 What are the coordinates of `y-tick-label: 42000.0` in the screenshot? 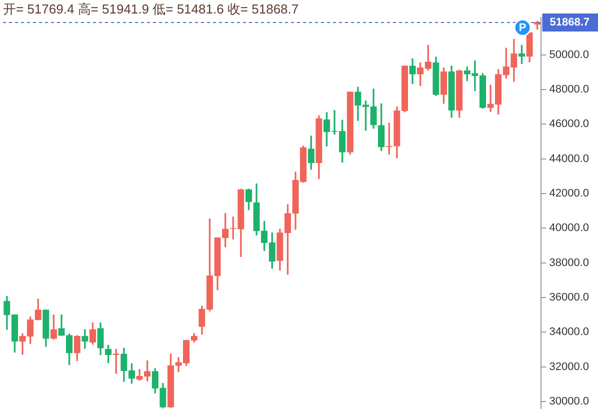 It's located at (569, 194).